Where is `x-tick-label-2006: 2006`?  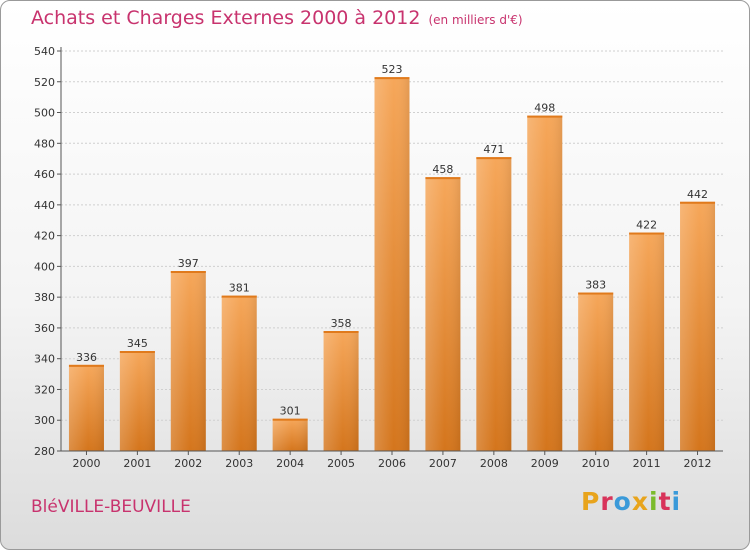 x-tick-label-2006: 2006 is located at coordinates (392, 463).